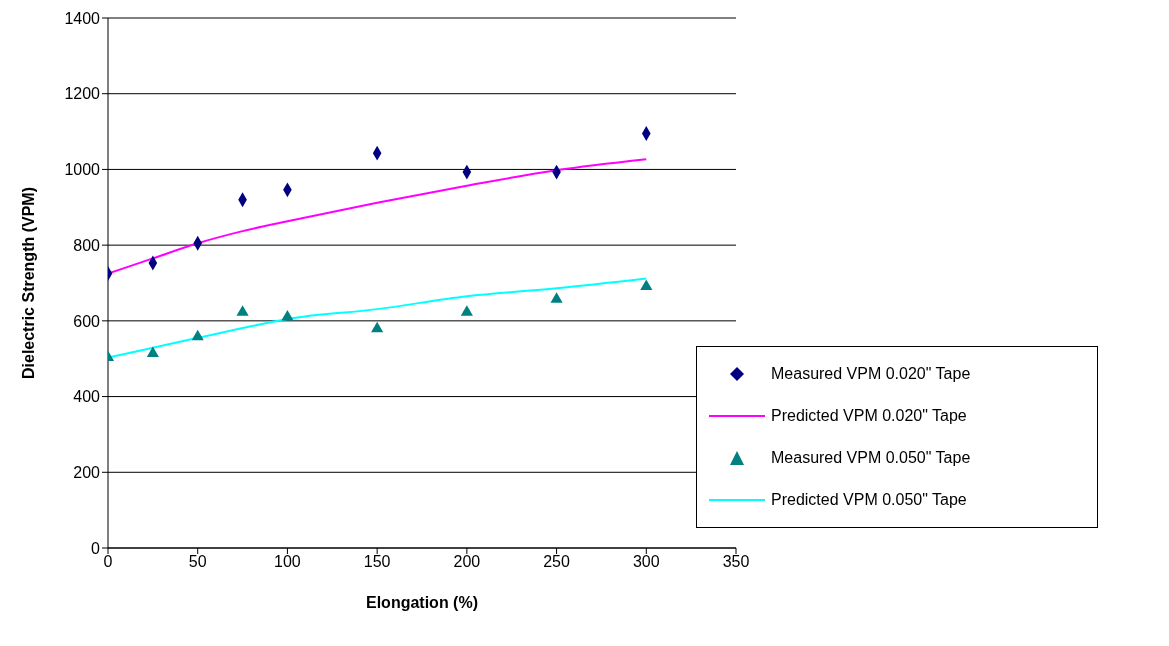  I want to click on y-tick-label: 200, so click(87, 472).